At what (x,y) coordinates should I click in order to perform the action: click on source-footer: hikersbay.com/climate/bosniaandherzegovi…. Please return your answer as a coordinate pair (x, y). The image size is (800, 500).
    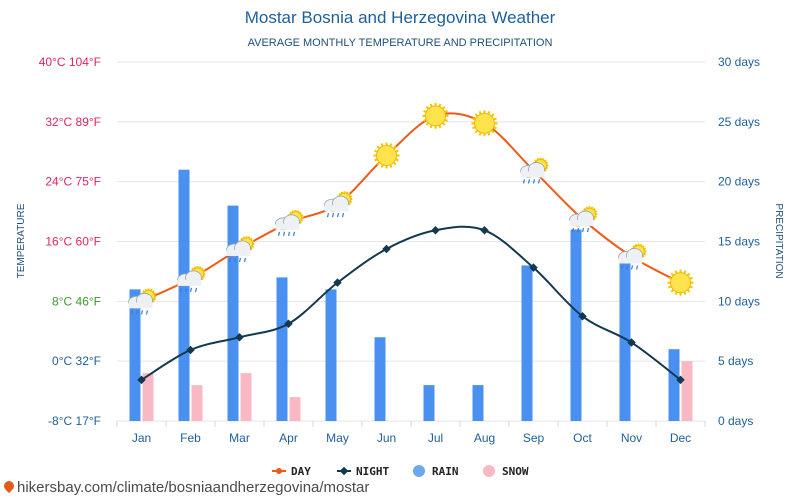
    Looking at the image, I should click on (185, 487).